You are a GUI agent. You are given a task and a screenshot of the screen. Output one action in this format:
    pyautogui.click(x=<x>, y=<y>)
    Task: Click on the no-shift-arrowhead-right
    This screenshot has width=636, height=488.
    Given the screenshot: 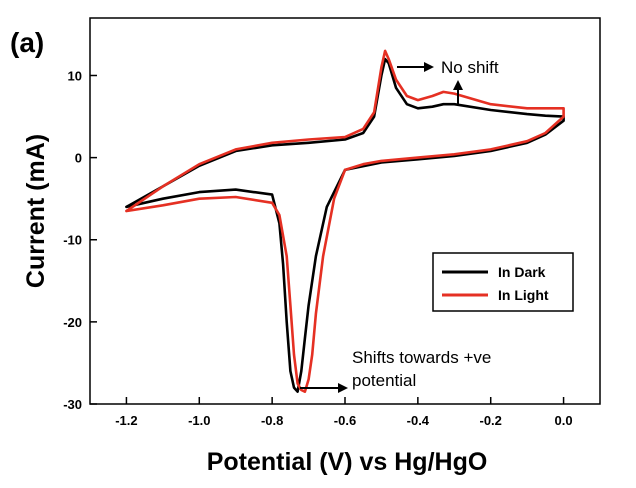 What is the action you would take?
    pyautogui.click(x=429, y=67)
    